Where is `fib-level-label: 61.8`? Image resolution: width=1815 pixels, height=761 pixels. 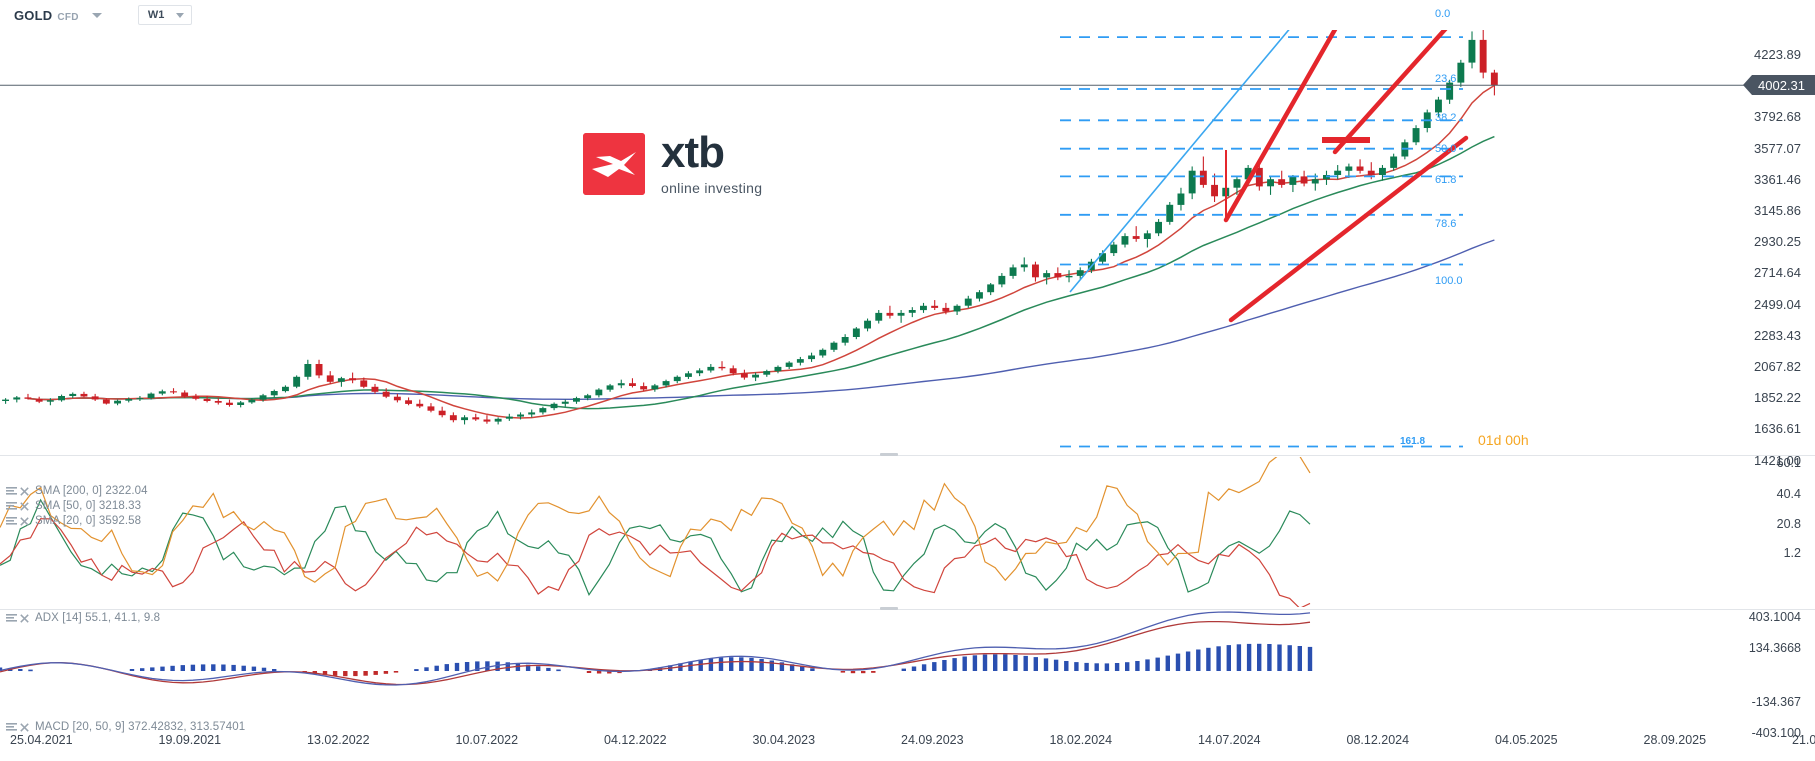 fib-level-label: 61.8 is located at coordinates (1446, 180).